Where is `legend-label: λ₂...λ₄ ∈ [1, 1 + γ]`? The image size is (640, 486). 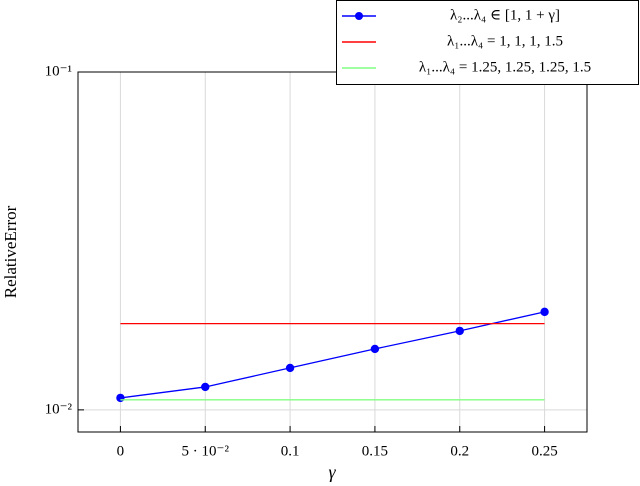
legend-label: λ₂...λ₄ ∈ [1, 1 + γ] is located at coordinates (505, 15).